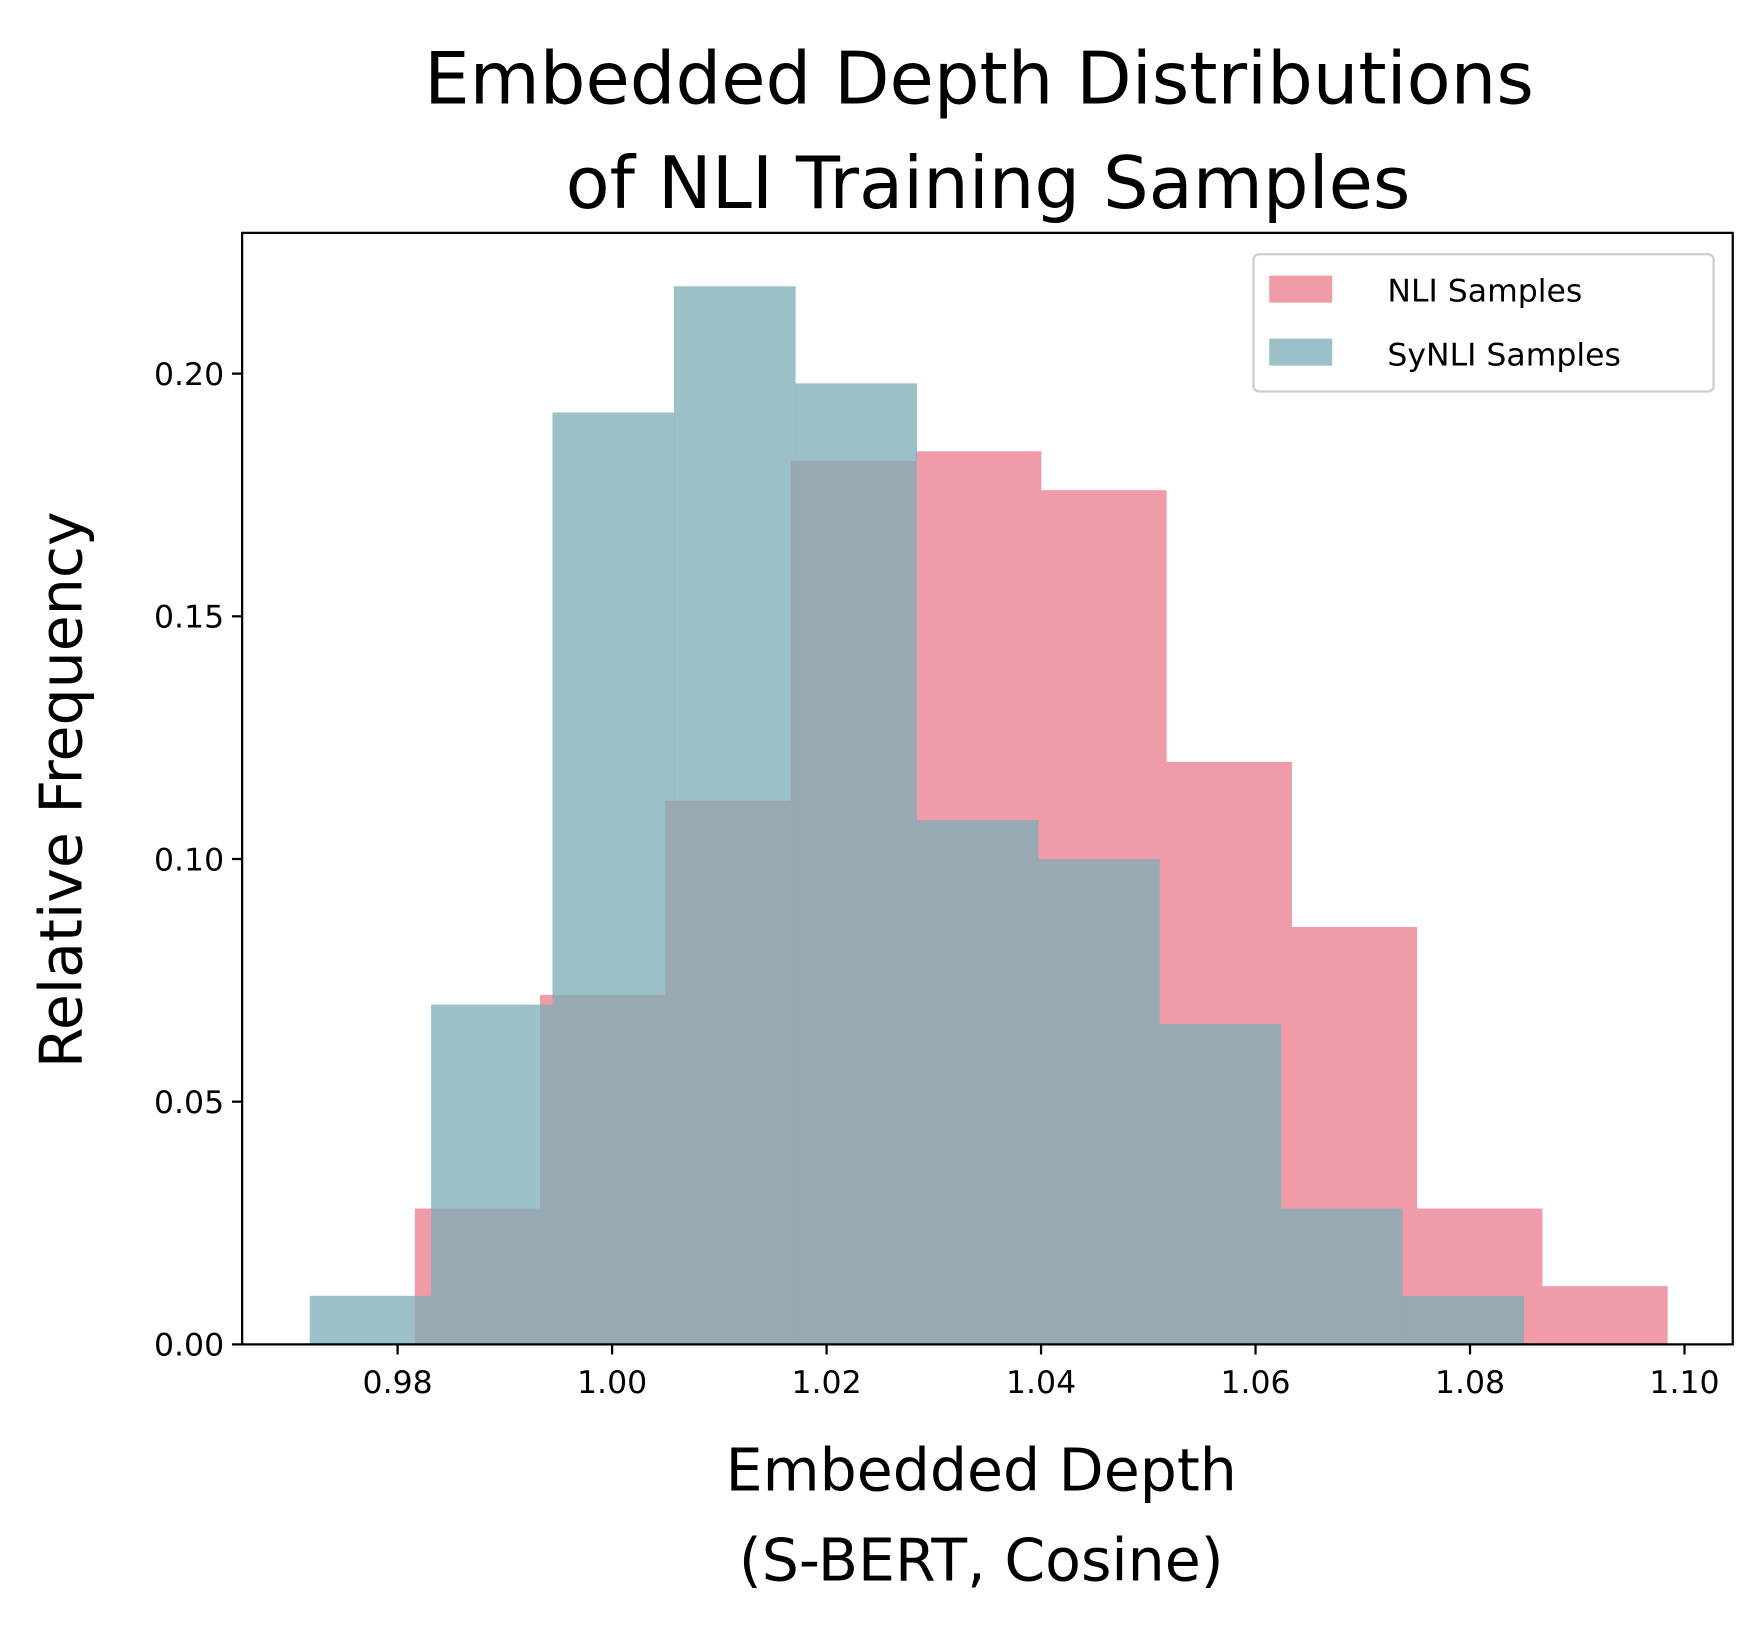 The width and height of the screenshot is (1760, 1629). I want to click on legend: NLI Samples SyNLI Samples, so click(1483, 323).